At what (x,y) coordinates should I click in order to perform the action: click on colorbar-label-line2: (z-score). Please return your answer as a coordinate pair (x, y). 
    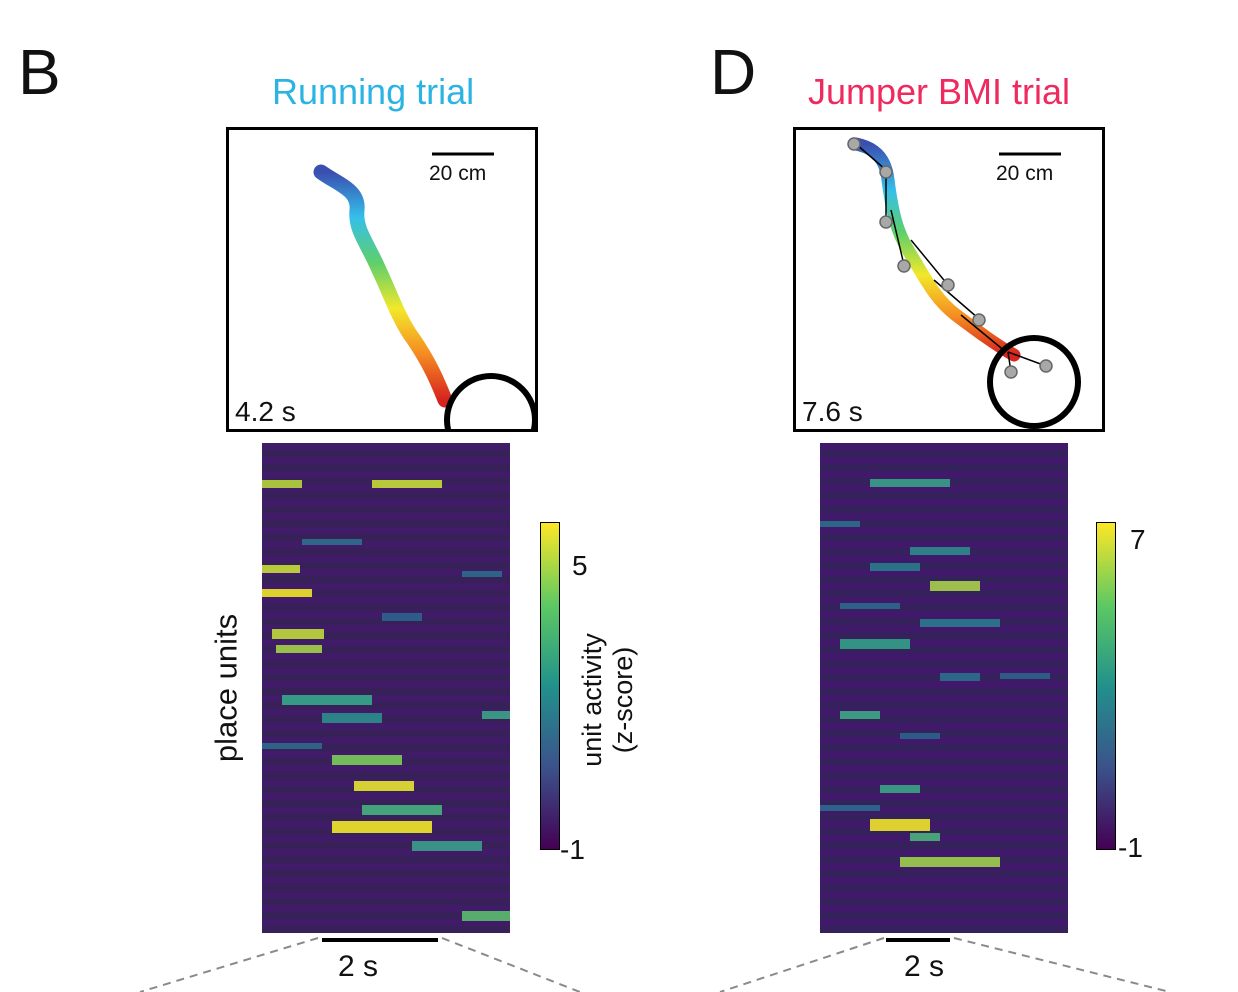
    Looking at the image, I should click on (623, 700).